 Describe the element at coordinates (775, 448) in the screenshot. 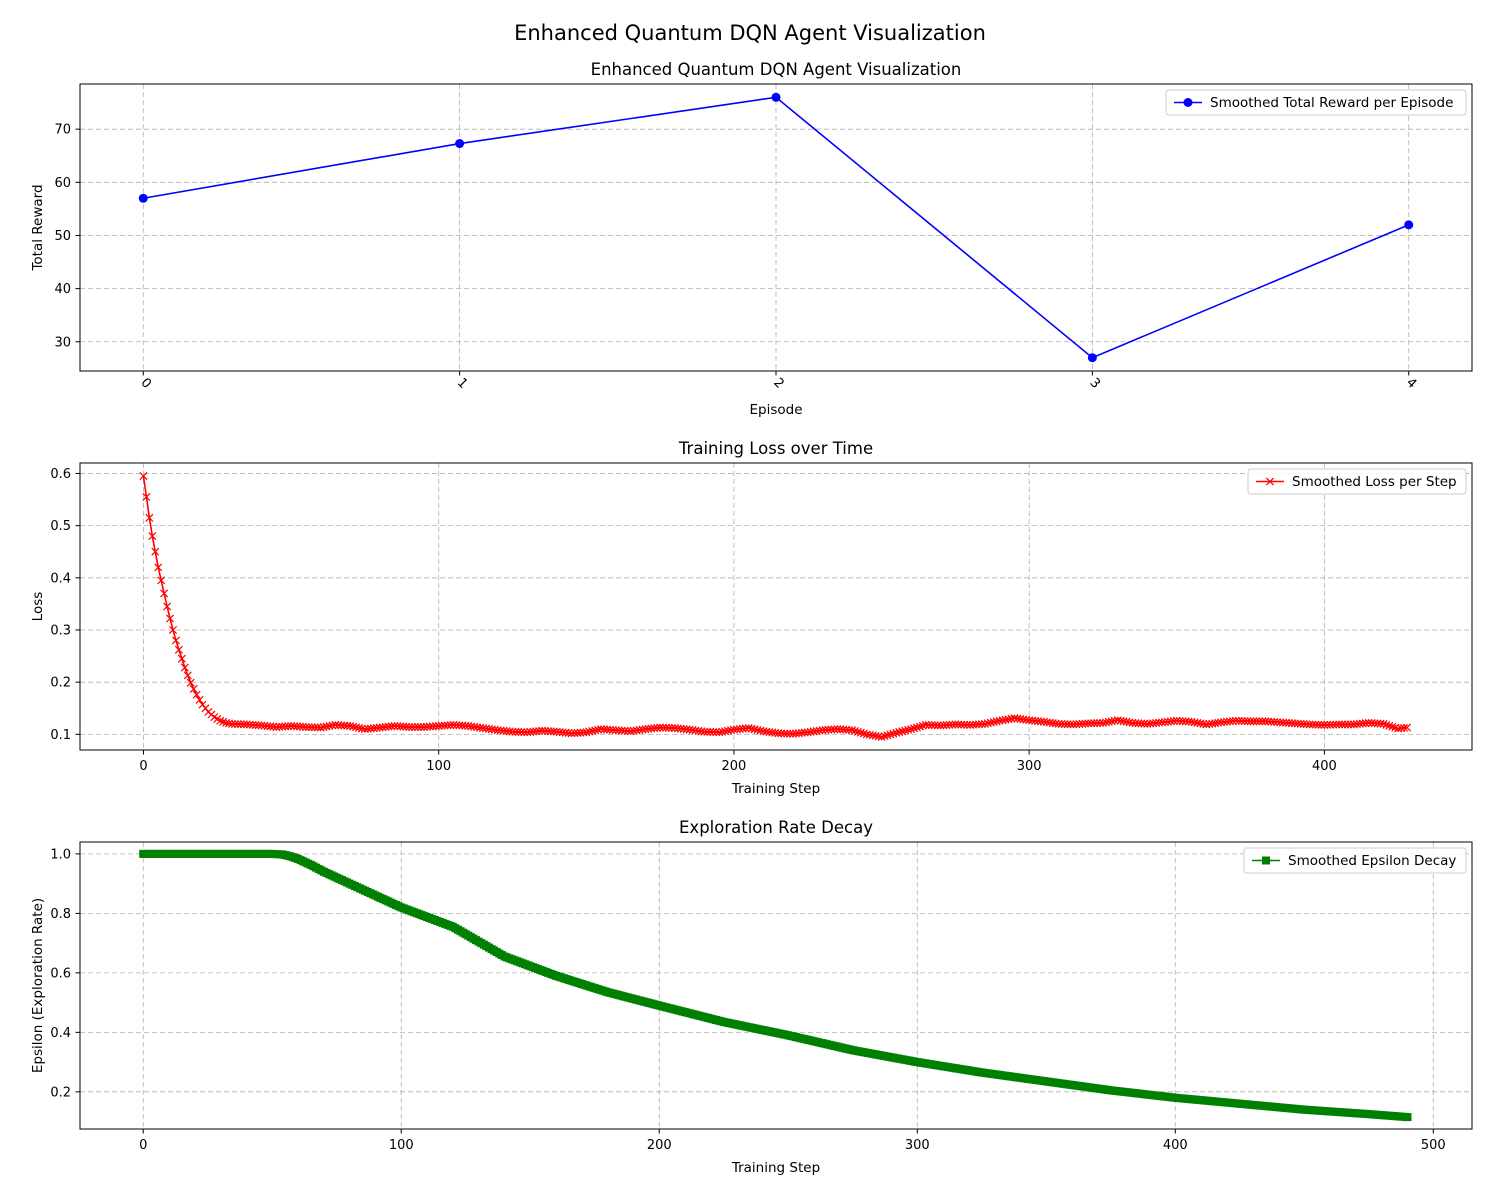

I see `chart-title: Training Loss over Time` at that location.